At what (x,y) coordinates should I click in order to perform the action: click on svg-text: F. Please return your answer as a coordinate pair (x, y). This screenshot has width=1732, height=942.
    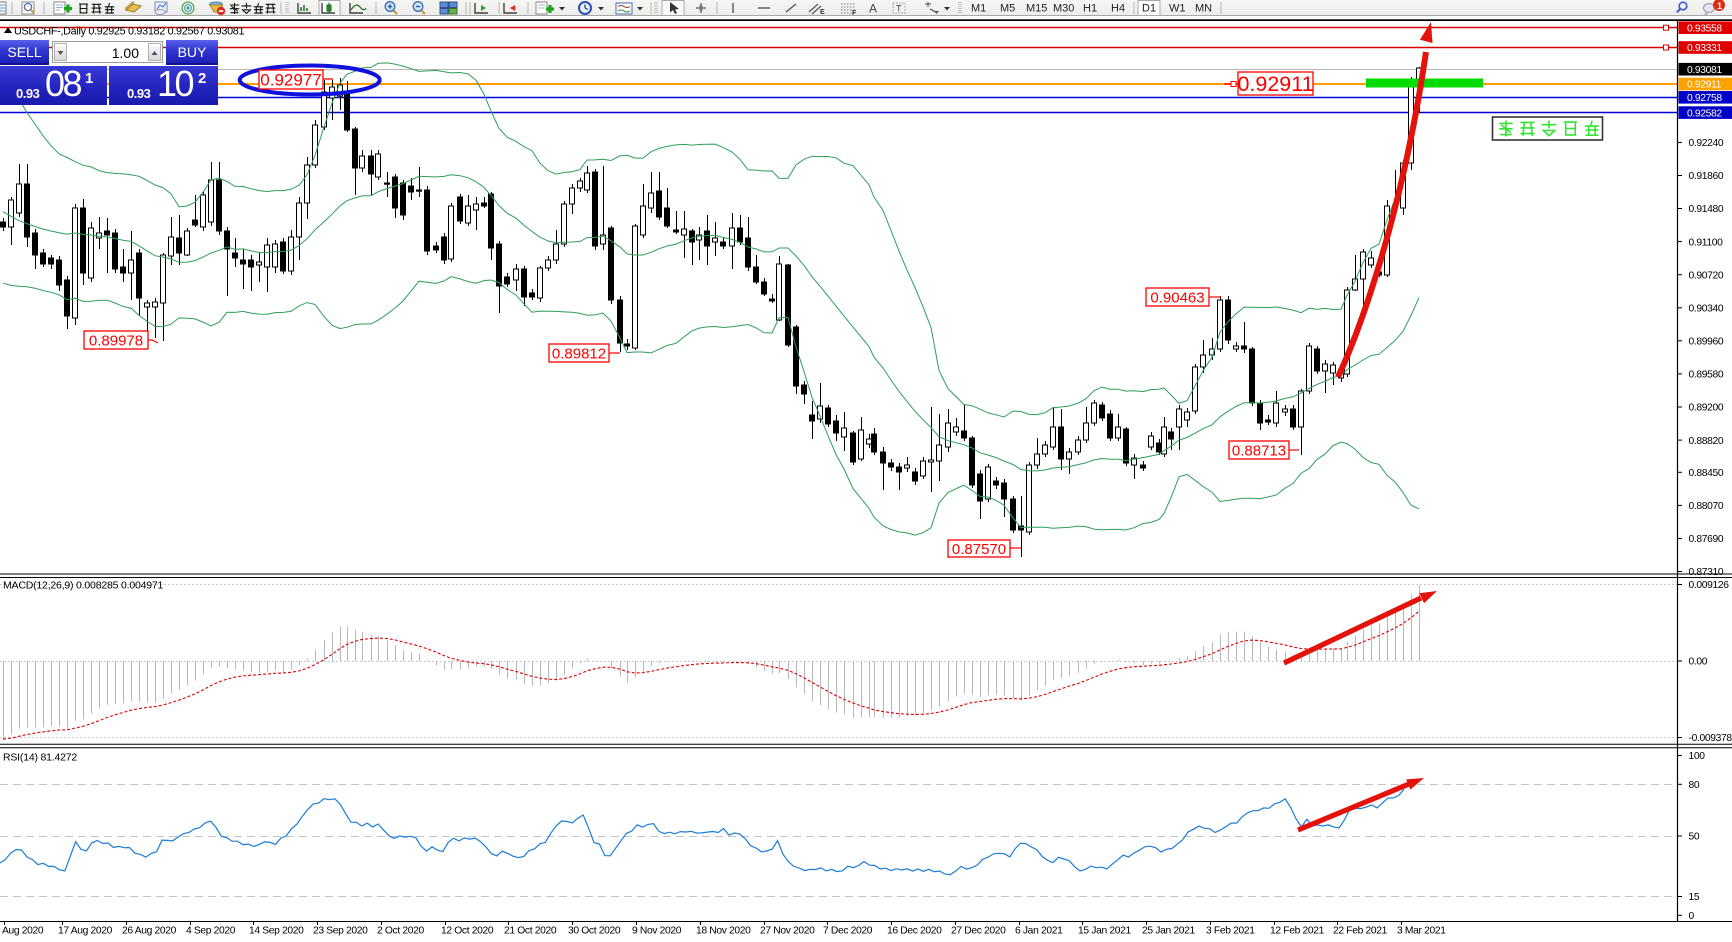
    Looking at the image, I should click on (854, 13).